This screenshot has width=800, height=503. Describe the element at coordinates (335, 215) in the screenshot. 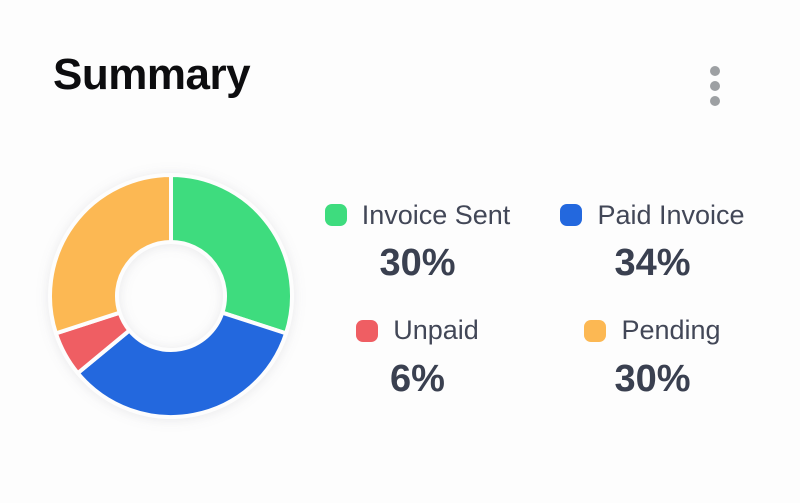

I see `invoice-sent-swatch-icon` at that location.